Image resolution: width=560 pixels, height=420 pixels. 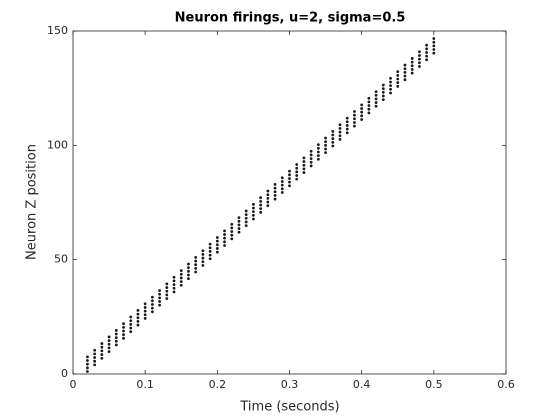 What do you see at coordinates (57, 144) in the screenshot?
I see `y-tick-label: 100` at bounding box center [57, 144].